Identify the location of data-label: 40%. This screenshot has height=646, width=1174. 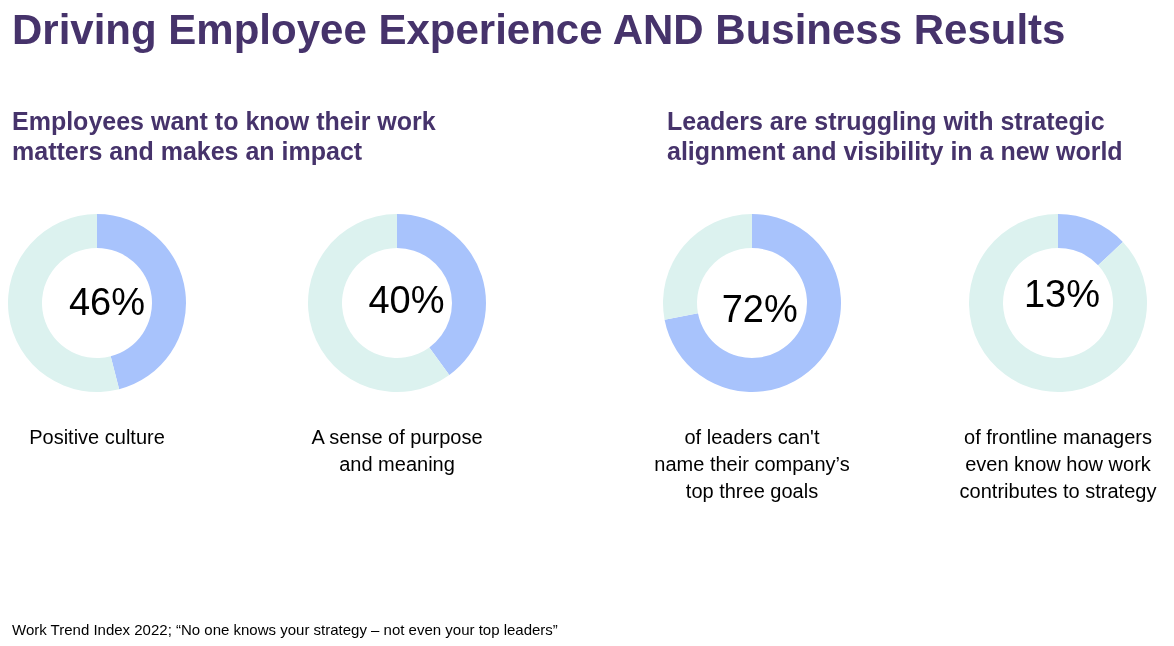
(406, 299).